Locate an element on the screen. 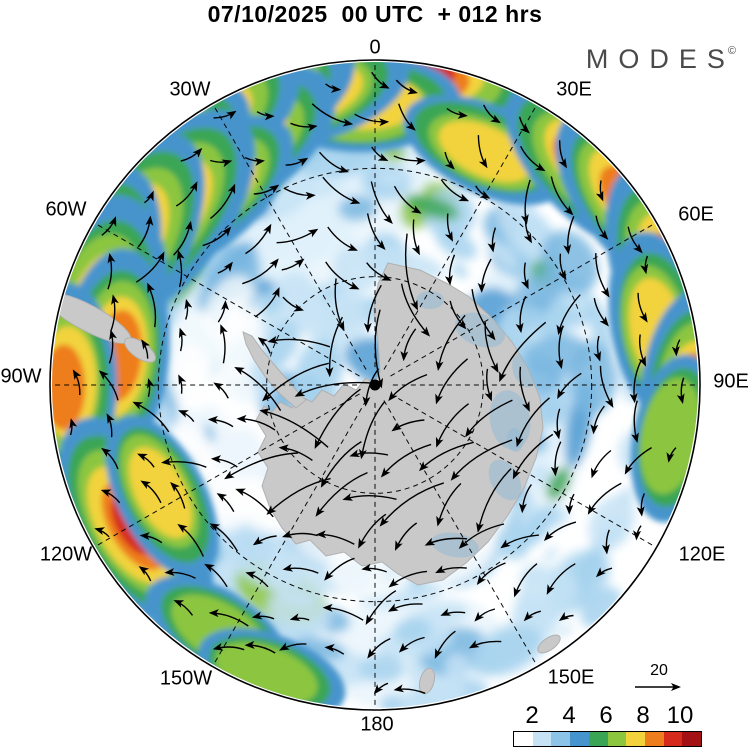 This screenshot has height=747, width=750. copyright-mark: © is located at coordinates (731, 51).